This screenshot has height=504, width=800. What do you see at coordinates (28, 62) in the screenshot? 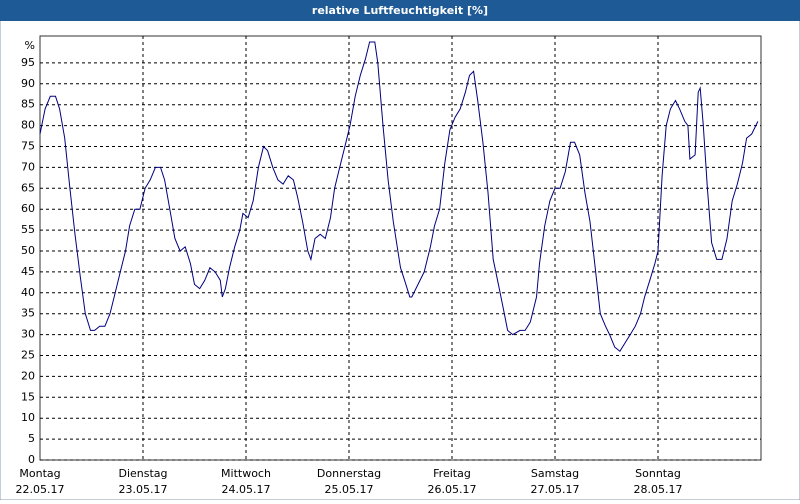
I see `y-tick-label: 95` at bounding box center [28, 62].